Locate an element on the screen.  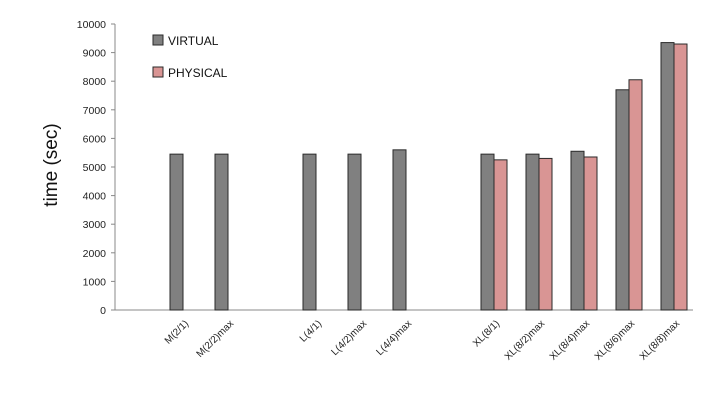
y-tick-label: 4000 is located at coordinates (95, 197).